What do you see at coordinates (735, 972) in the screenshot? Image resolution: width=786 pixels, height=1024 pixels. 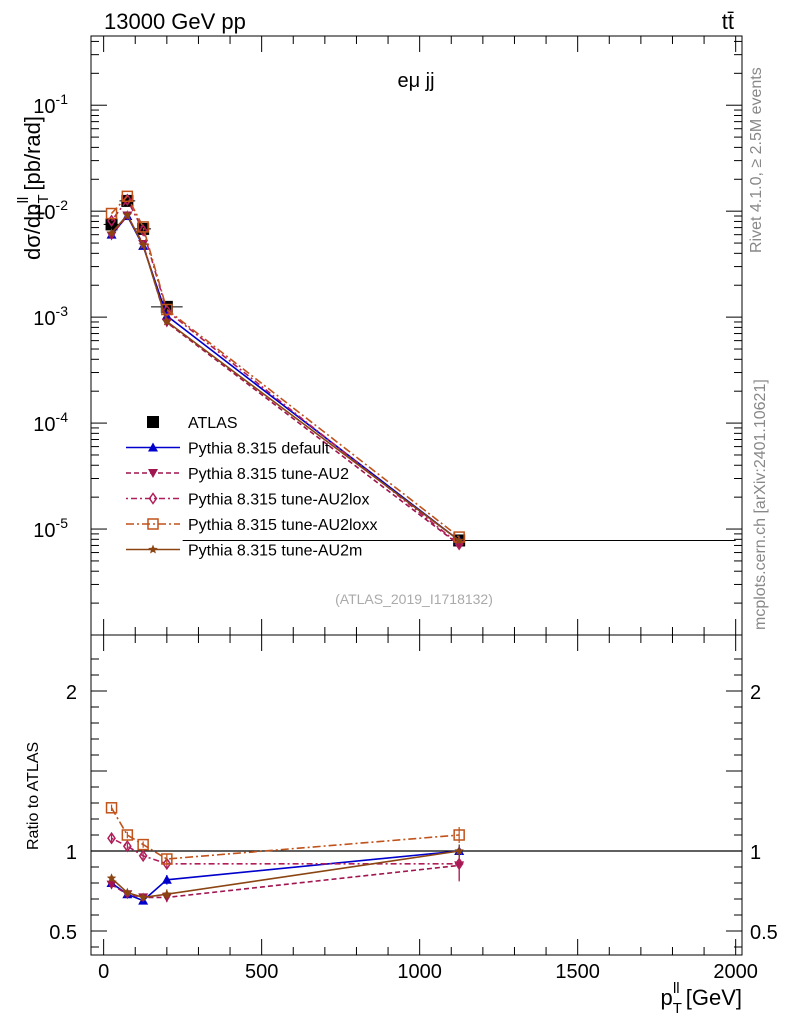 I see `x-tick-label: 2000` at bounding box center [735, 972].